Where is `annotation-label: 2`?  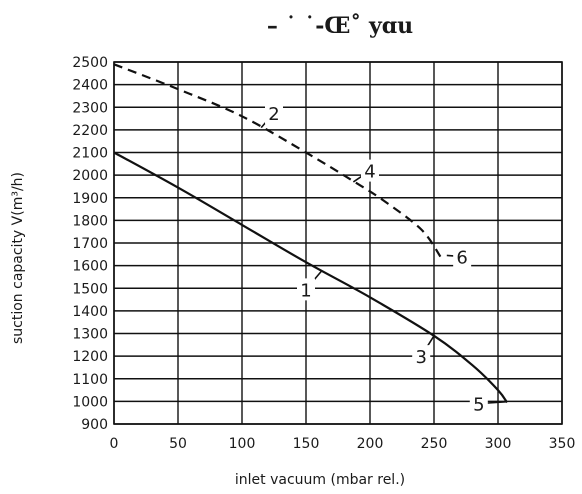 annotation-label: 2 is located at coordinates (273, 114).